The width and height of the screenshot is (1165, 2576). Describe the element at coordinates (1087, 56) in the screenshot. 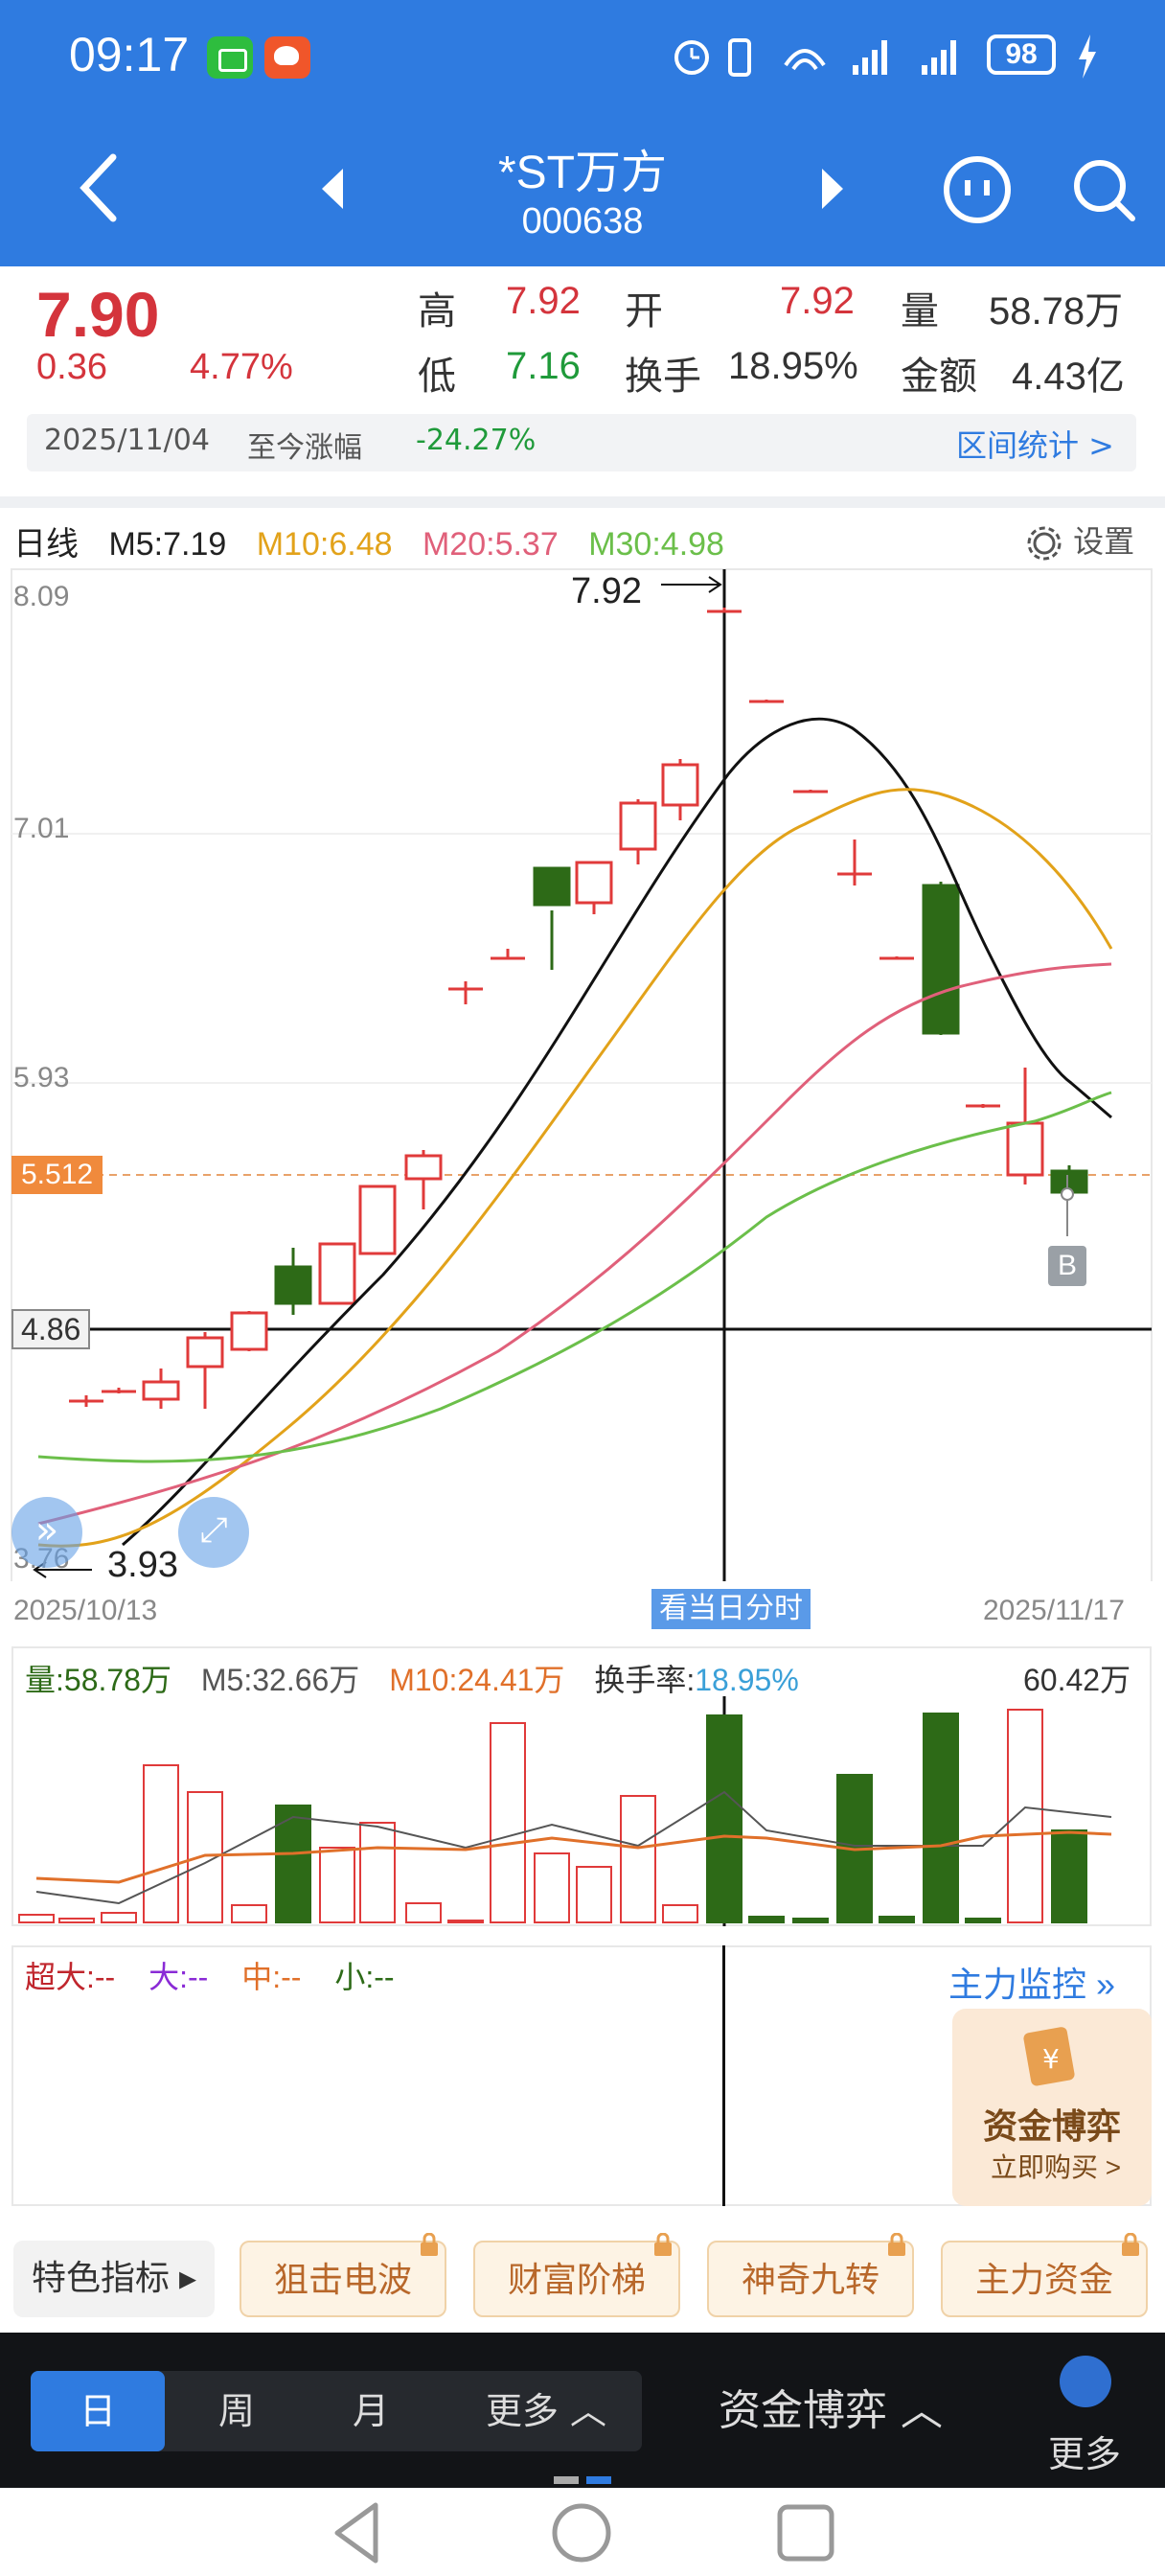

I see `charging-icon` at that location.